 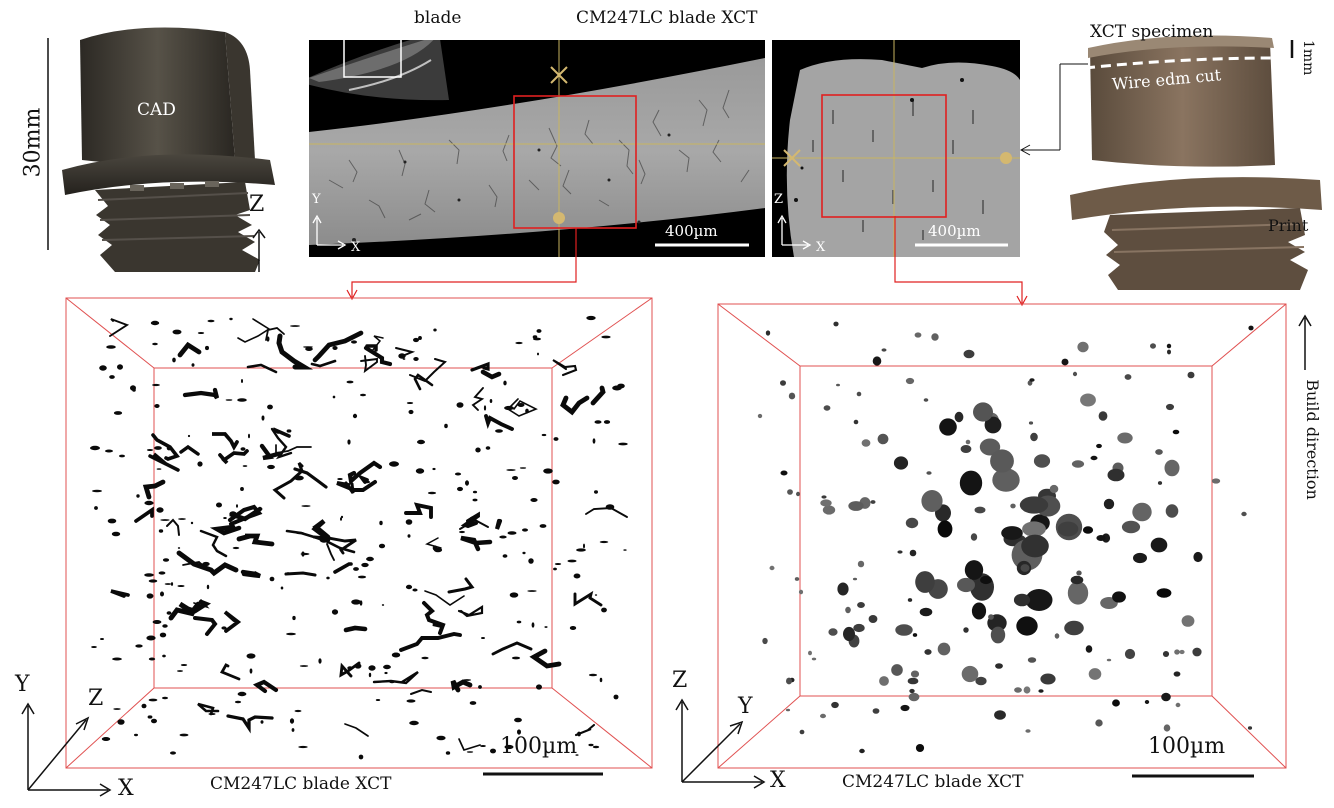 I want to click on xct-slice-xz-image, so click(x=896, y=148).